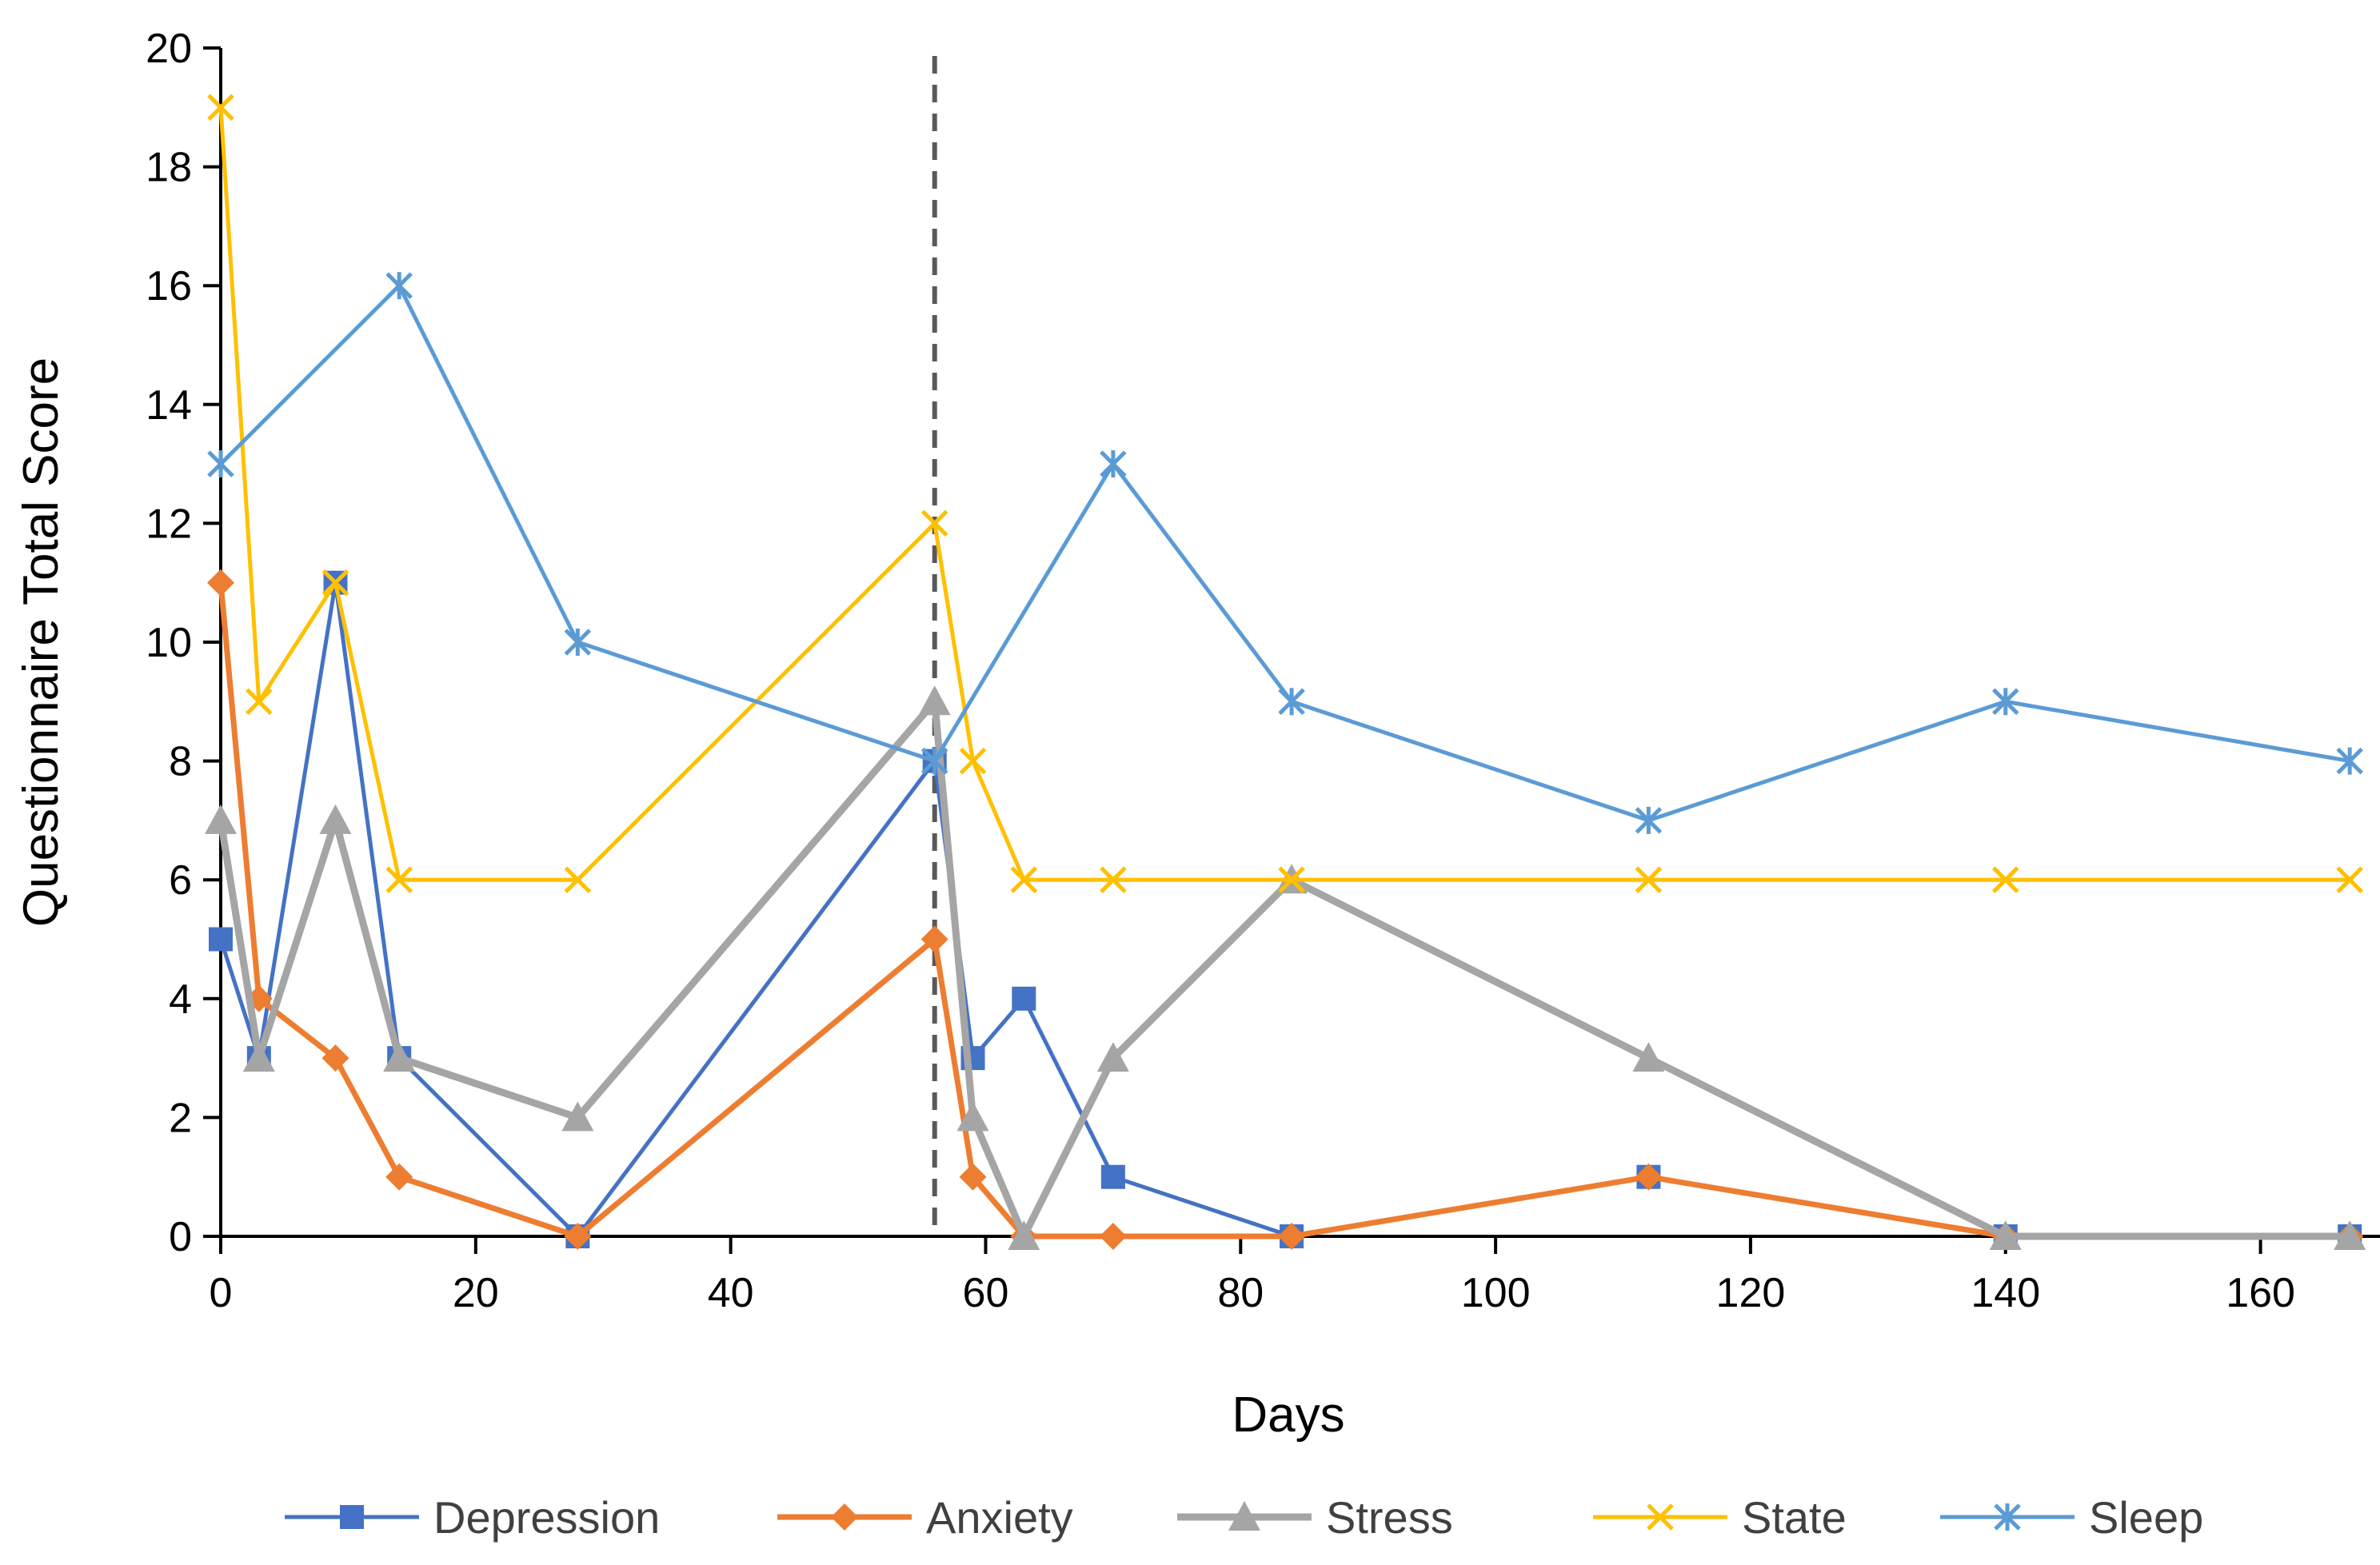 Image resolution: width=2380 pixels, height=1565 pixels. What do you see at coordinates (169, 405) in the screenshot?
I see `y-tick-label: 14` at bounding box center [169, 405].